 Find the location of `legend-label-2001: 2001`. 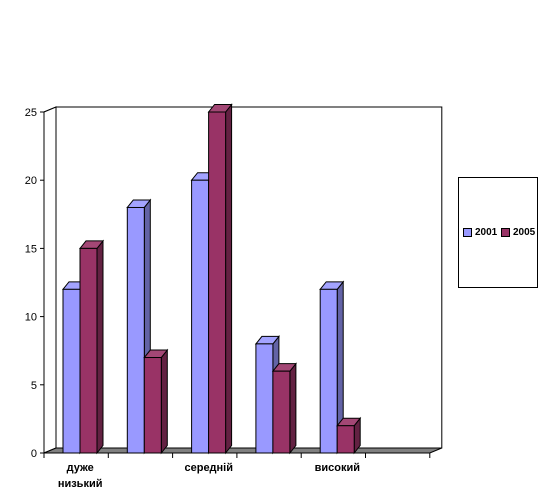

legend-label-2001: 2001 is located at coordinates (486, 232).